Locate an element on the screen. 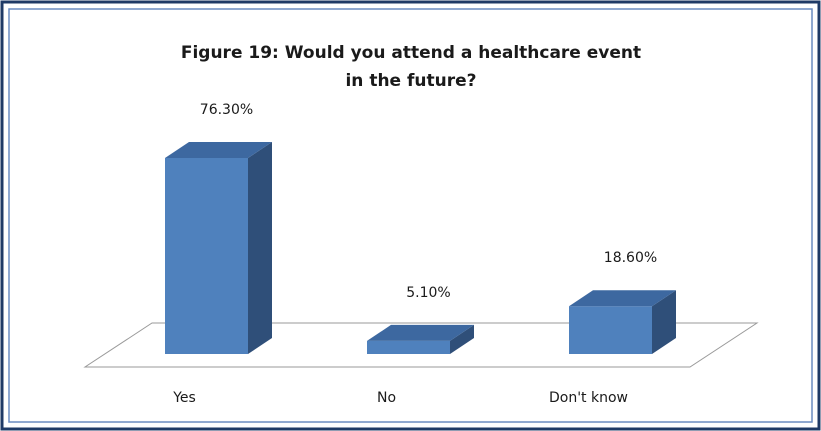 This screenshot has width=821, height=431. chart-title-line-2: in the future? is located at coordinates (410, 81).